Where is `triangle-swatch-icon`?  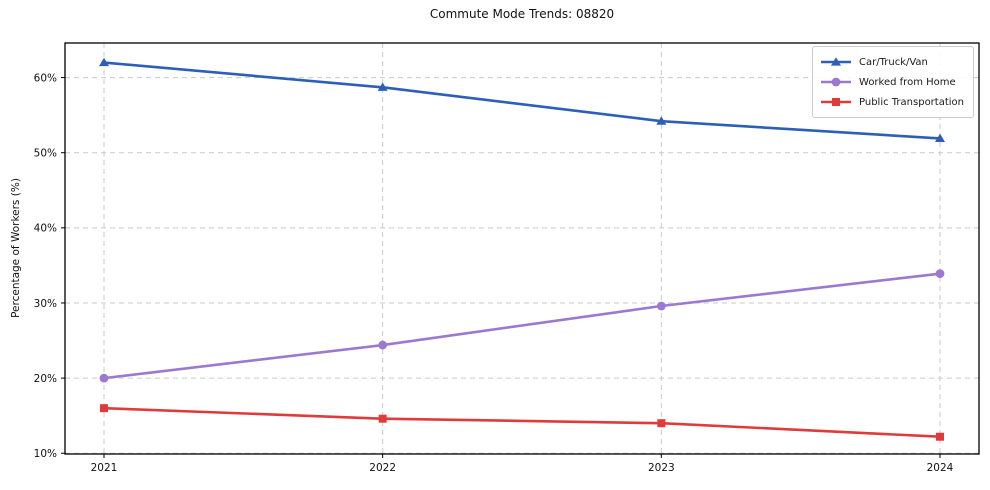
triangle-swatch-icon is located at coordinates (836, 61).